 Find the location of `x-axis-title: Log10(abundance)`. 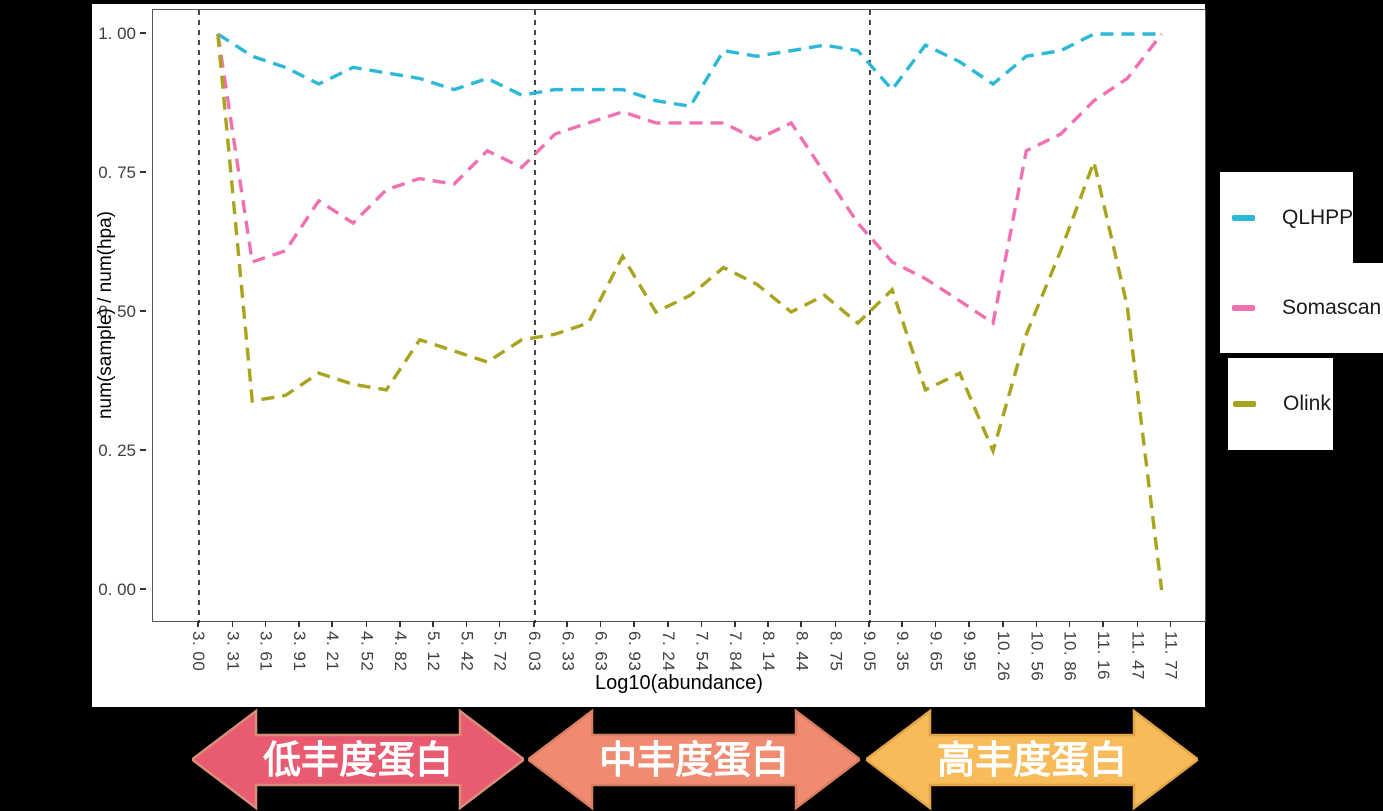

x-axis-title: Log10(abundance) is located at coordinates (679, 683).